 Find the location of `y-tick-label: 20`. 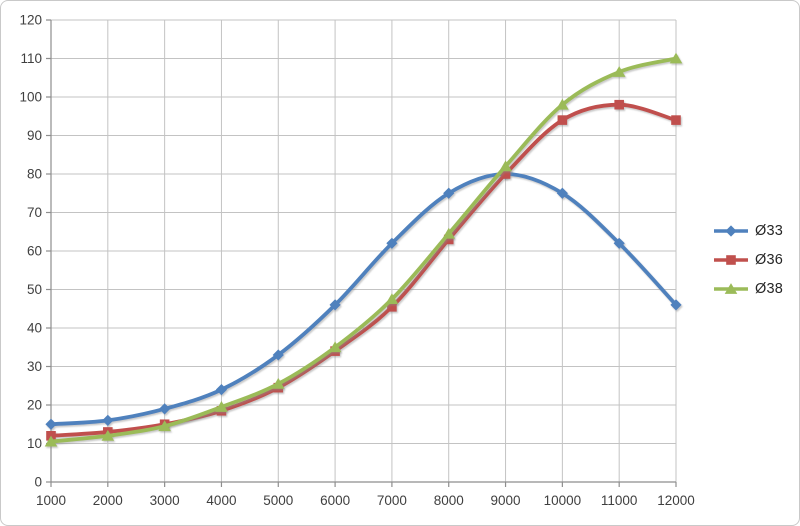

y-tick-label: 20 is located at coordinates (34, 405).